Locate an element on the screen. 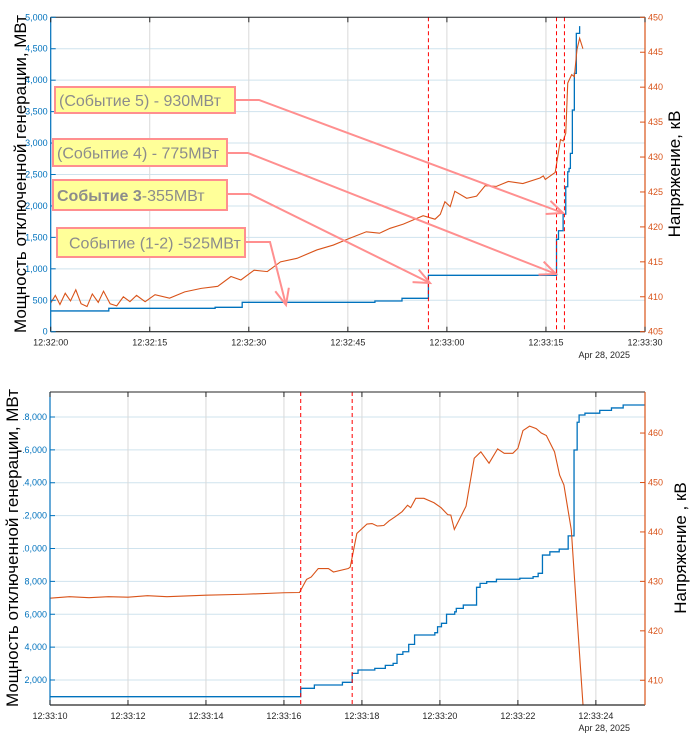  x-tick-label: 12:32:00 is located at coordinates (50, 343).